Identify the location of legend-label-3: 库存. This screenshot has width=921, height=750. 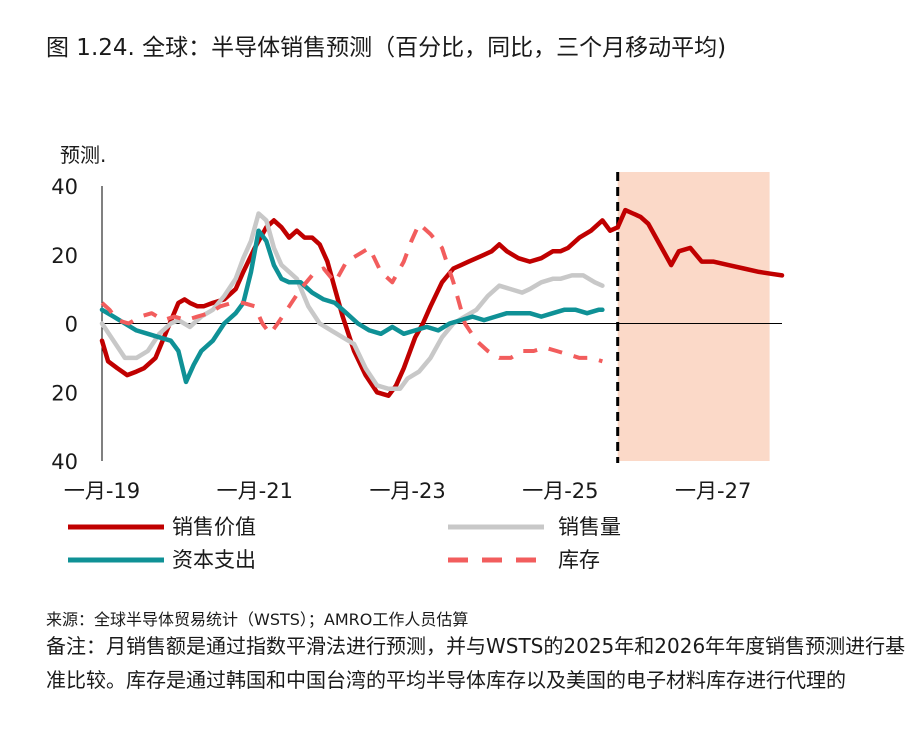
(579, 560).